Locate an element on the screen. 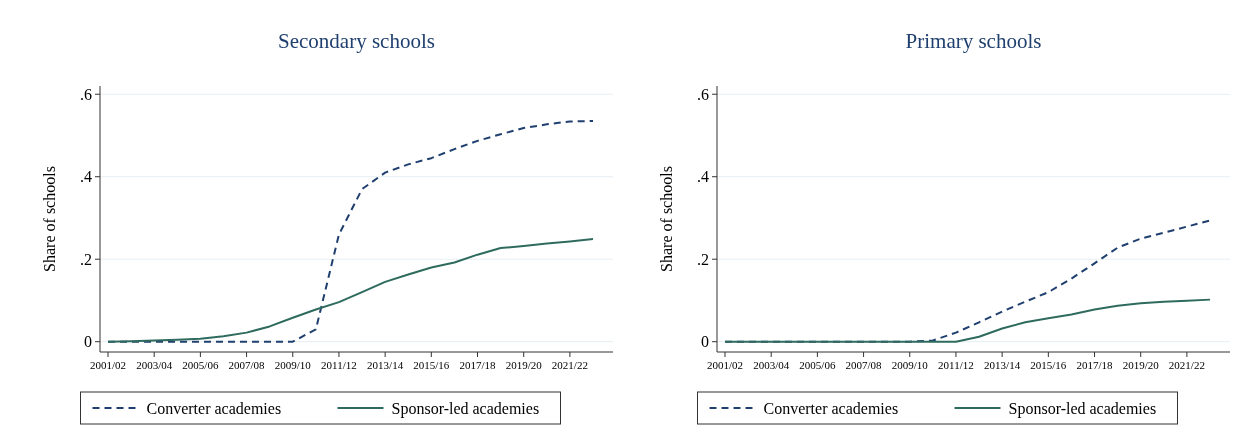 The width and height of the screenshot is (1234, 448). chart-title: Primary schools is located at coordinates (973, 41).